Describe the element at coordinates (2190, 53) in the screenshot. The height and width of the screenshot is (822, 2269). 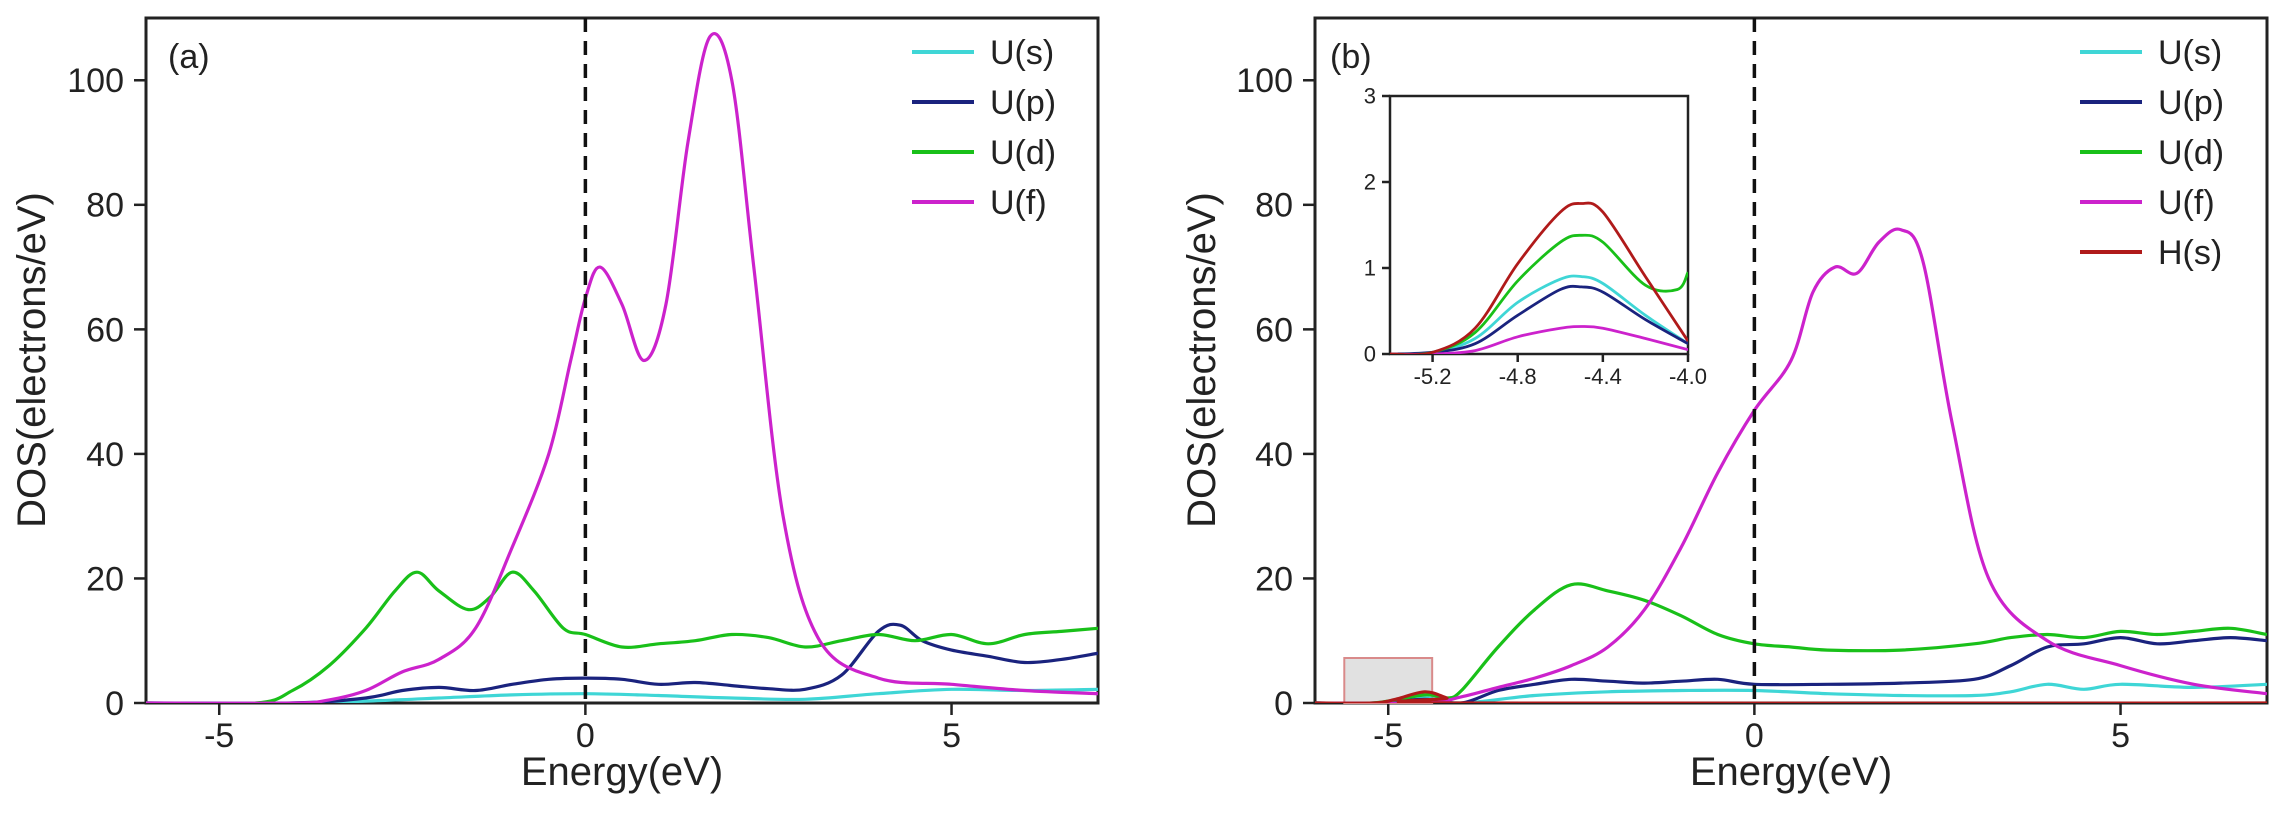
I see `panel-b-legend-label: U(s)` at that location.